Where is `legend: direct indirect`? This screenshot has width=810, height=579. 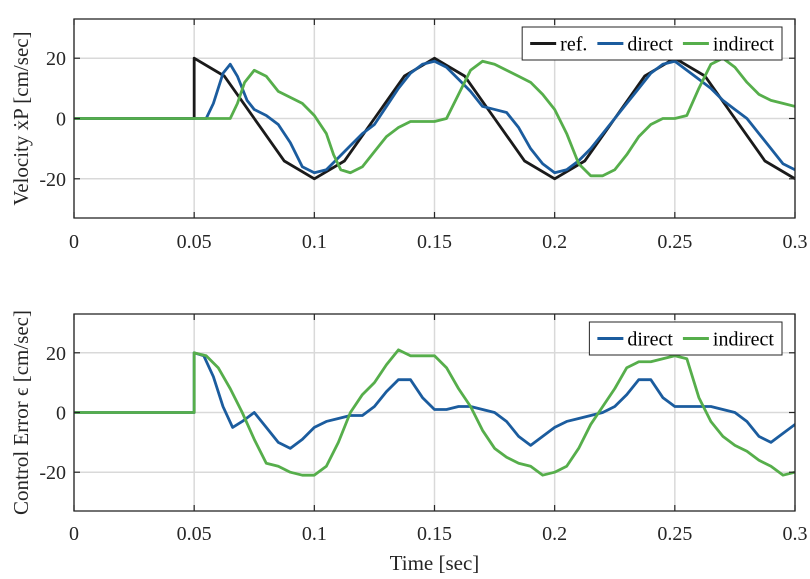
legend: direct indirect is located at coordinates (685, 338).